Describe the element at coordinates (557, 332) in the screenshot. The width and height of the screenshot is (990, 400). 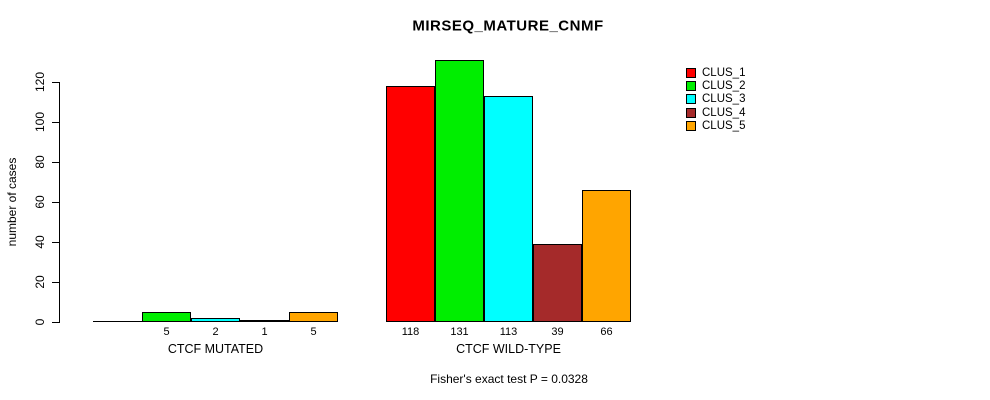
I see `bar-value-label: 39` at that location.